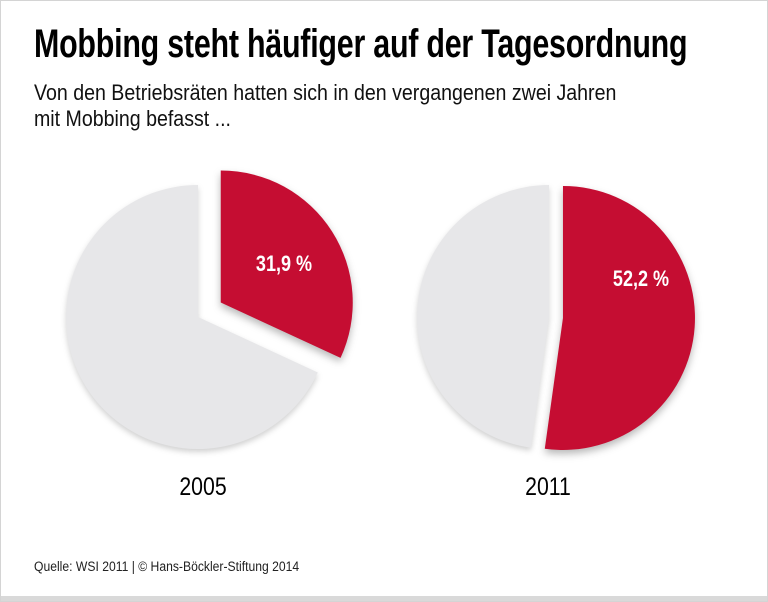  I want to click on year-label-2005: 2005, so click(203, 487).